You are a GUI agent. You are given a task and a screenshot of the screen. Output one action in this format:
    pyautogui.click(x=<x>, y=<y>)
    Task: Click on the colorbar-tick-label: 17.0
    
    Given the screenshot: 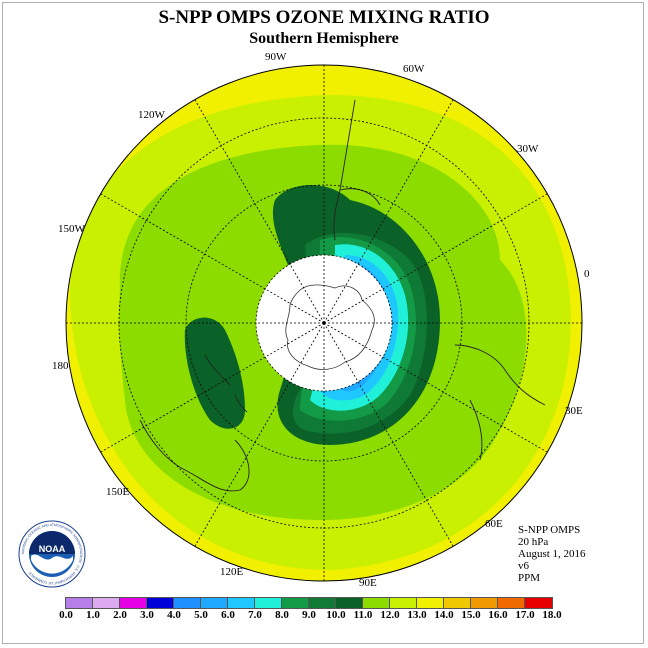 What is the action you would take?
    pyautogui.click(x=525, y=615)
    